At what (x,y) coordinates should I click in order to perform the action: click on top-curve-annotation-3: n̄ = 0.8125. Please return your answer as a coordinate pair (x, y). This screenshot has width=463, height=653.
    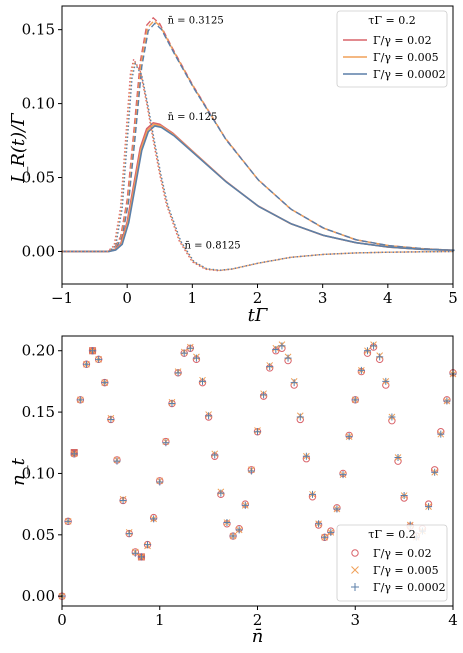
    Looking at the image, I should click on (213, 246).